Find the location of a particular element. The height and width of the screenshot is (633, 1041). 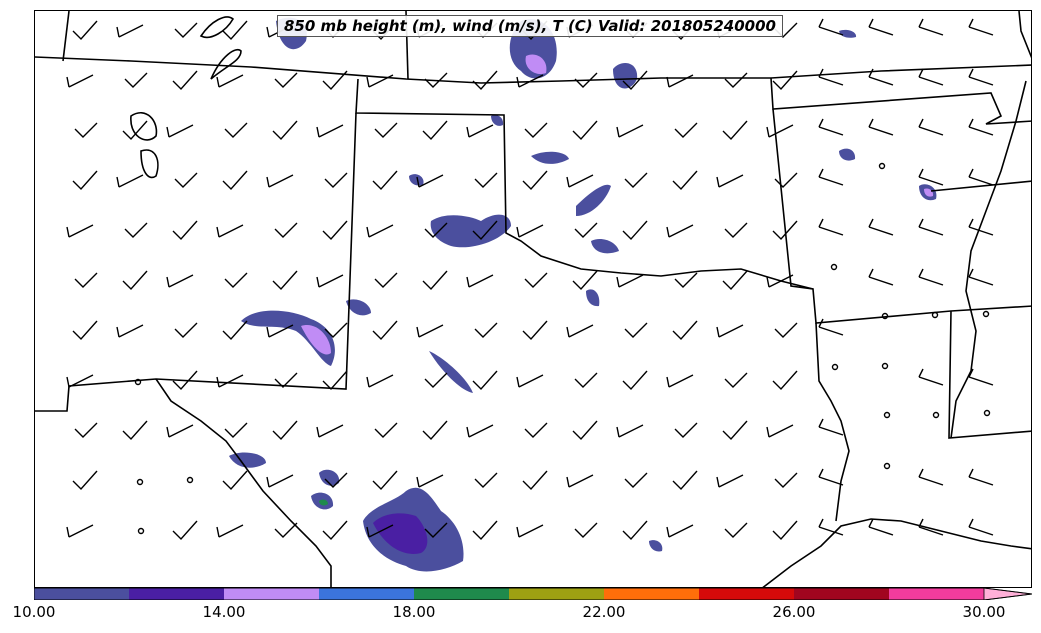

temp-blob-core is located at coordinates (323, 502).